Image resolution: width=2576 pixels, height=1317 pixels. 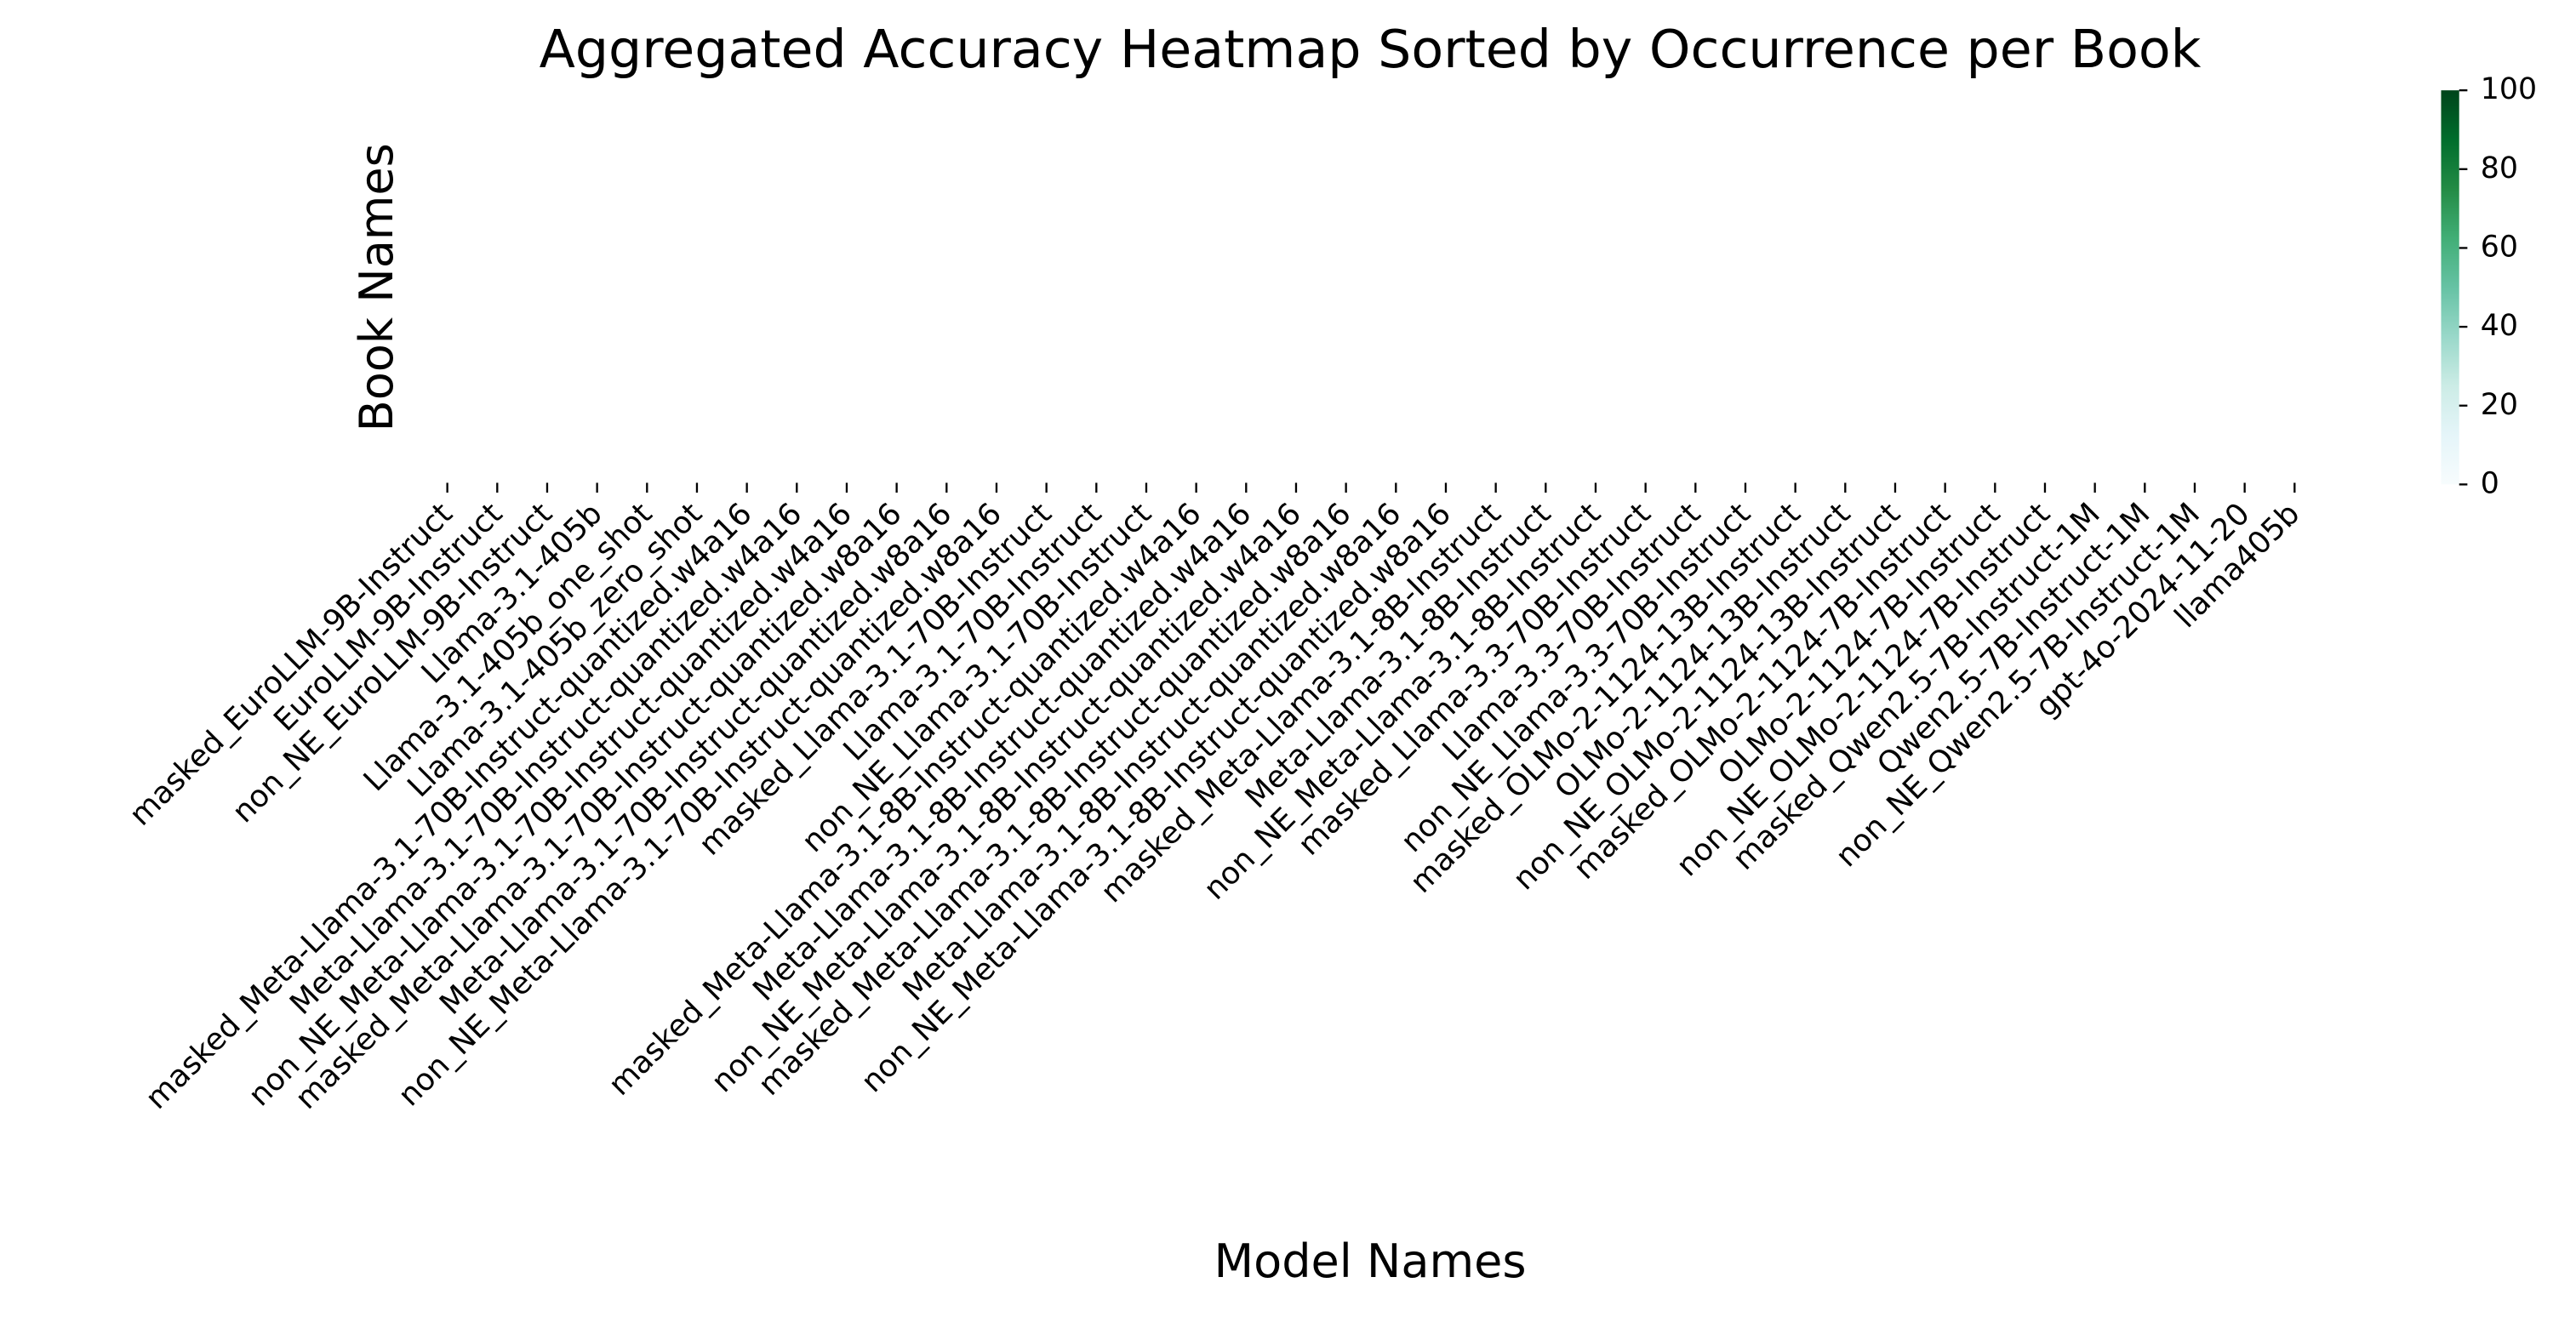 What do you see at coordinates (1370, 1261) in the screenshot?
I see `x-axis-label: Model Names` at bounding box center [1370, 1261].